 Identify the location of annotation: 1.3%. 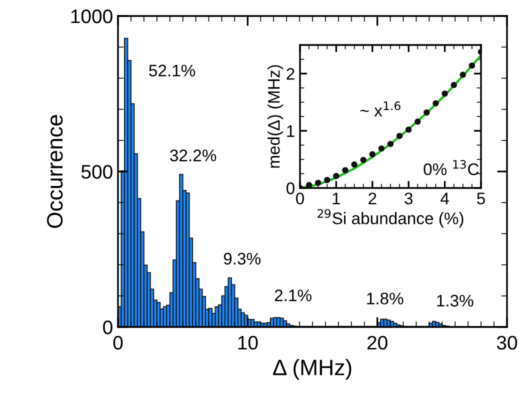
(455, 300).